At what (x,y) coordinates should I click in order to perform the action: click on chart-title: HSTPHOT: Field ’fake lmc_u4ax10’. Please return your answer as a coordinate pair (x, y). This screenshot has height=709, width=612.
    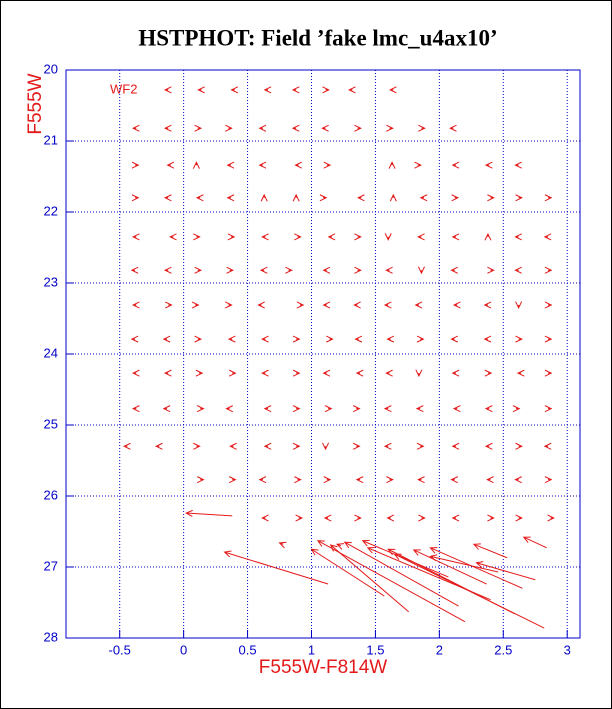
    Looking at the image, I should click on (317, 37).